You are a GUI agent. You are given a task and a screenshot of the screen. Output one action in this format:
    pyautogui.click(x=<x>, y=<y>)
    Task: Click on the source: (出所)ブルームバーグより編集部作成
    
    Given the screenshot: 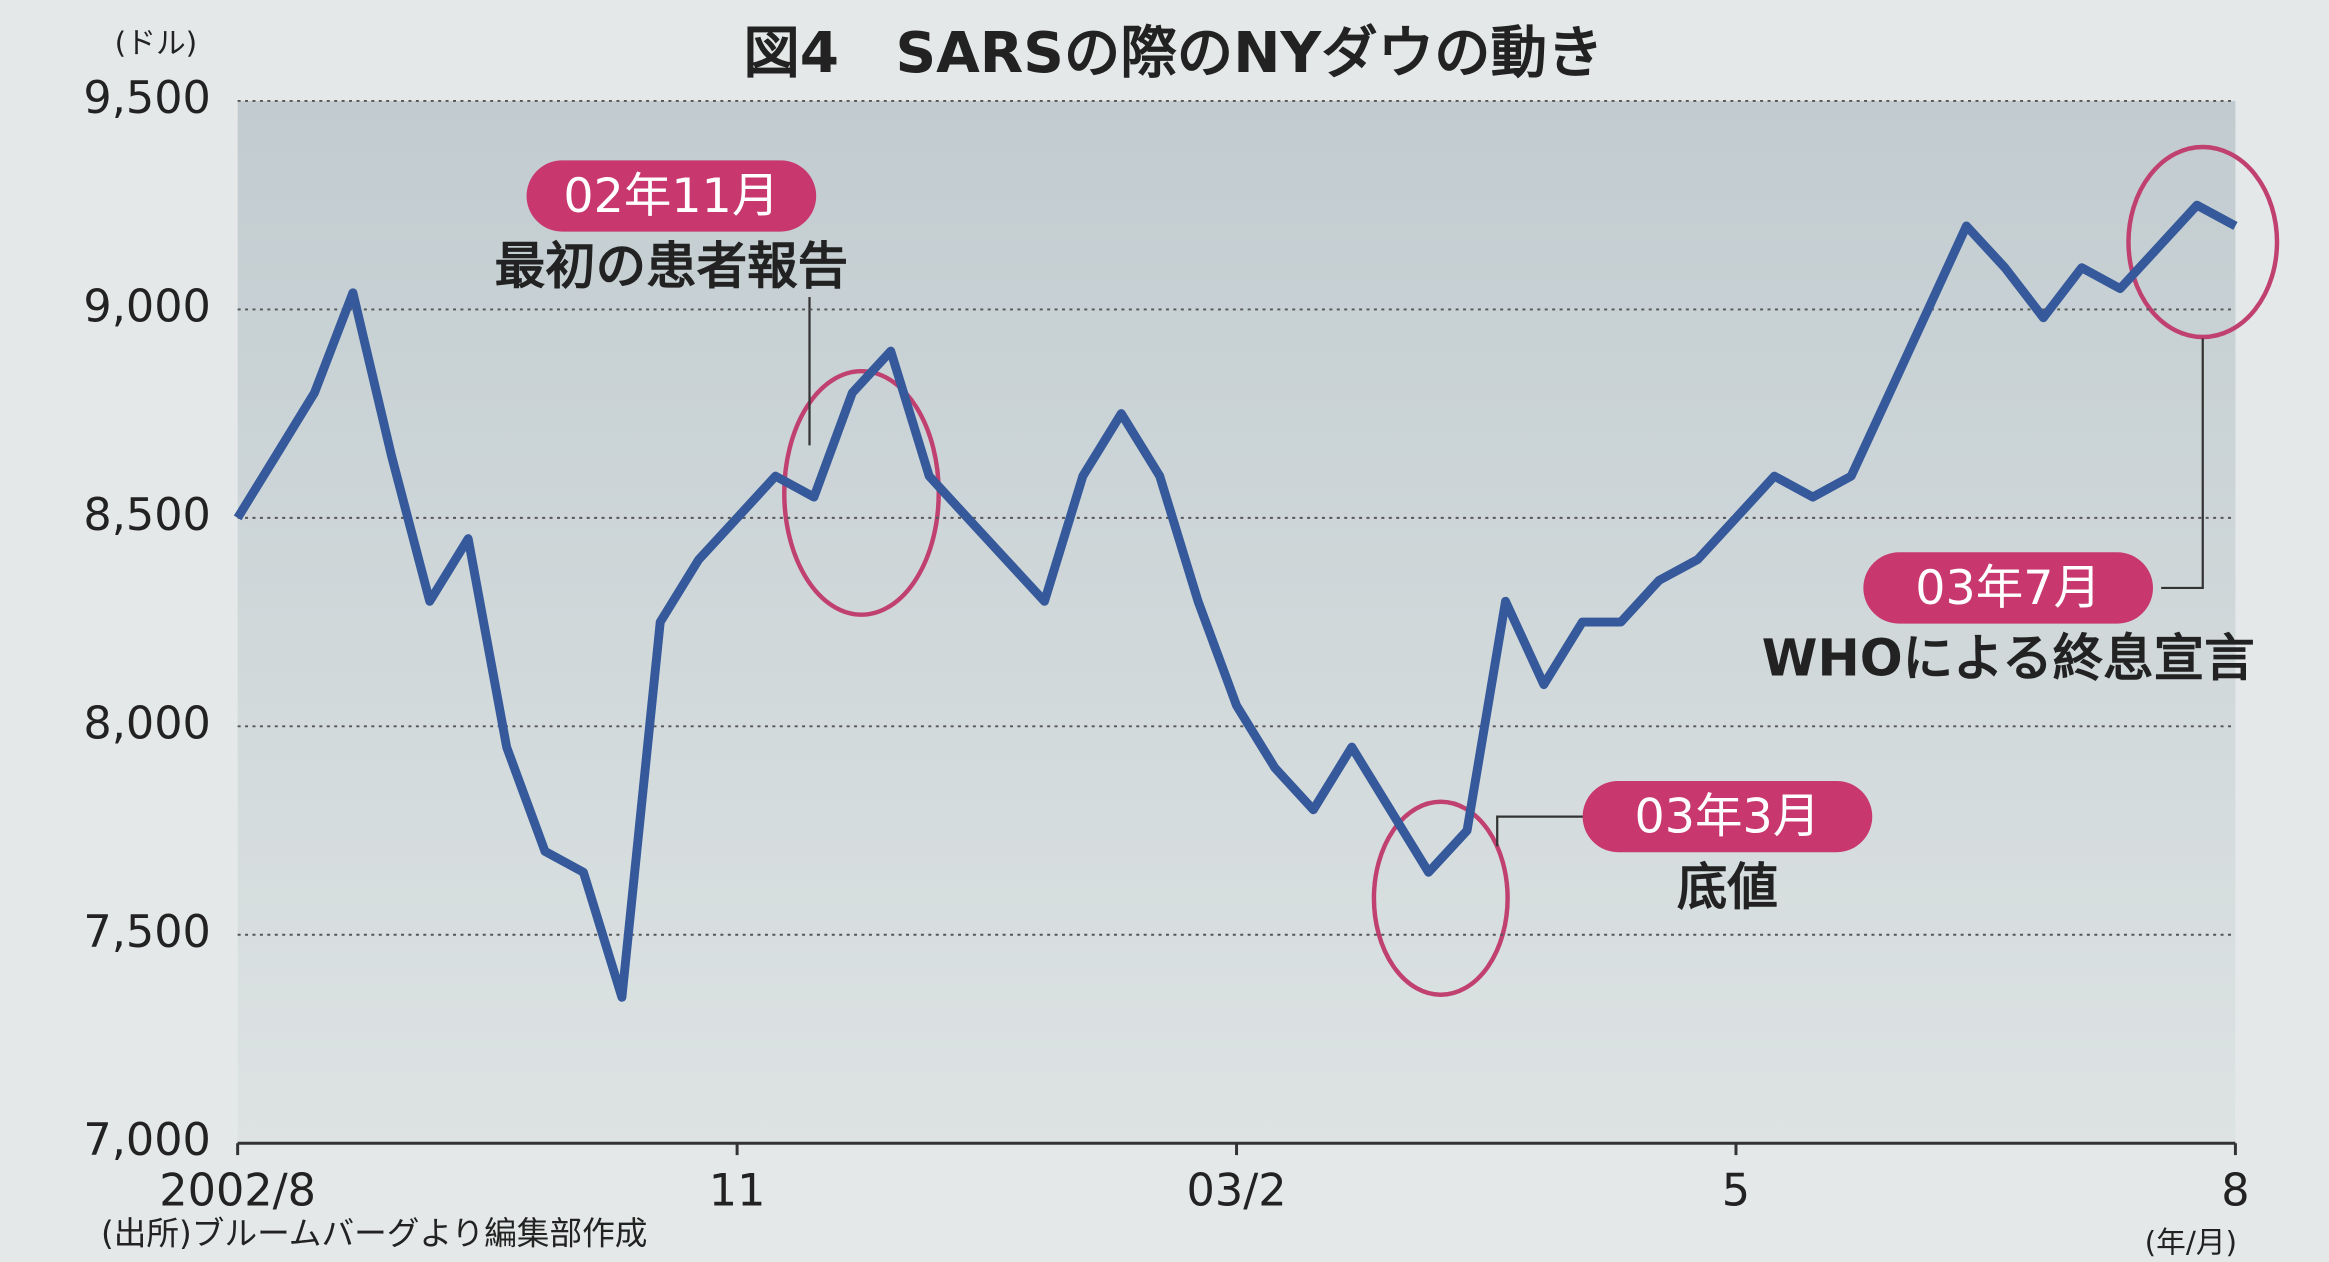 What is the action you would take?
    pyautogui.click(x=374, y=1233)
    